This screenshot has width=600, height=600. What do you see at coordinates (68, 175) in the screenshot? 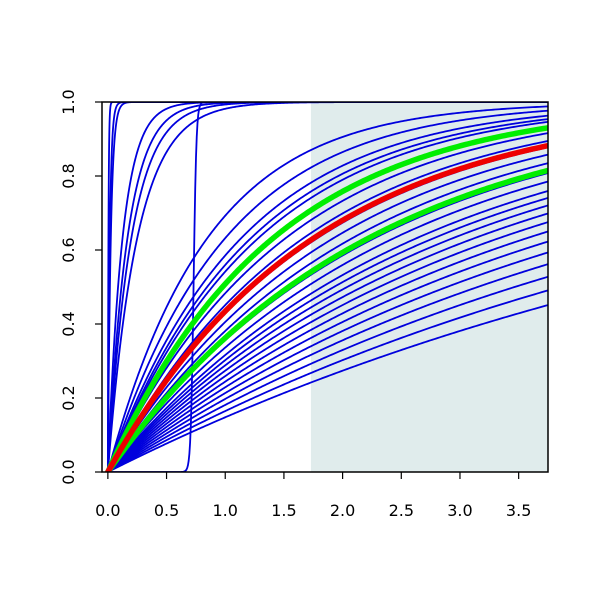
I see `y-tick-label: 0.8` at bounding box center [68, 175].